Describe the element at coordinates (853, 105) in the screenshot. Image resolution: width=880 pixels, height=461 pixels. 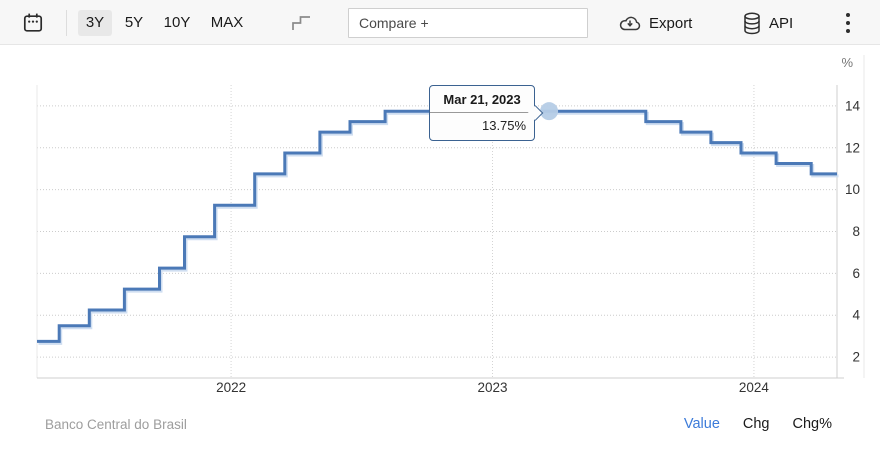
I see `y-axis-tick-label: 14` at that location.